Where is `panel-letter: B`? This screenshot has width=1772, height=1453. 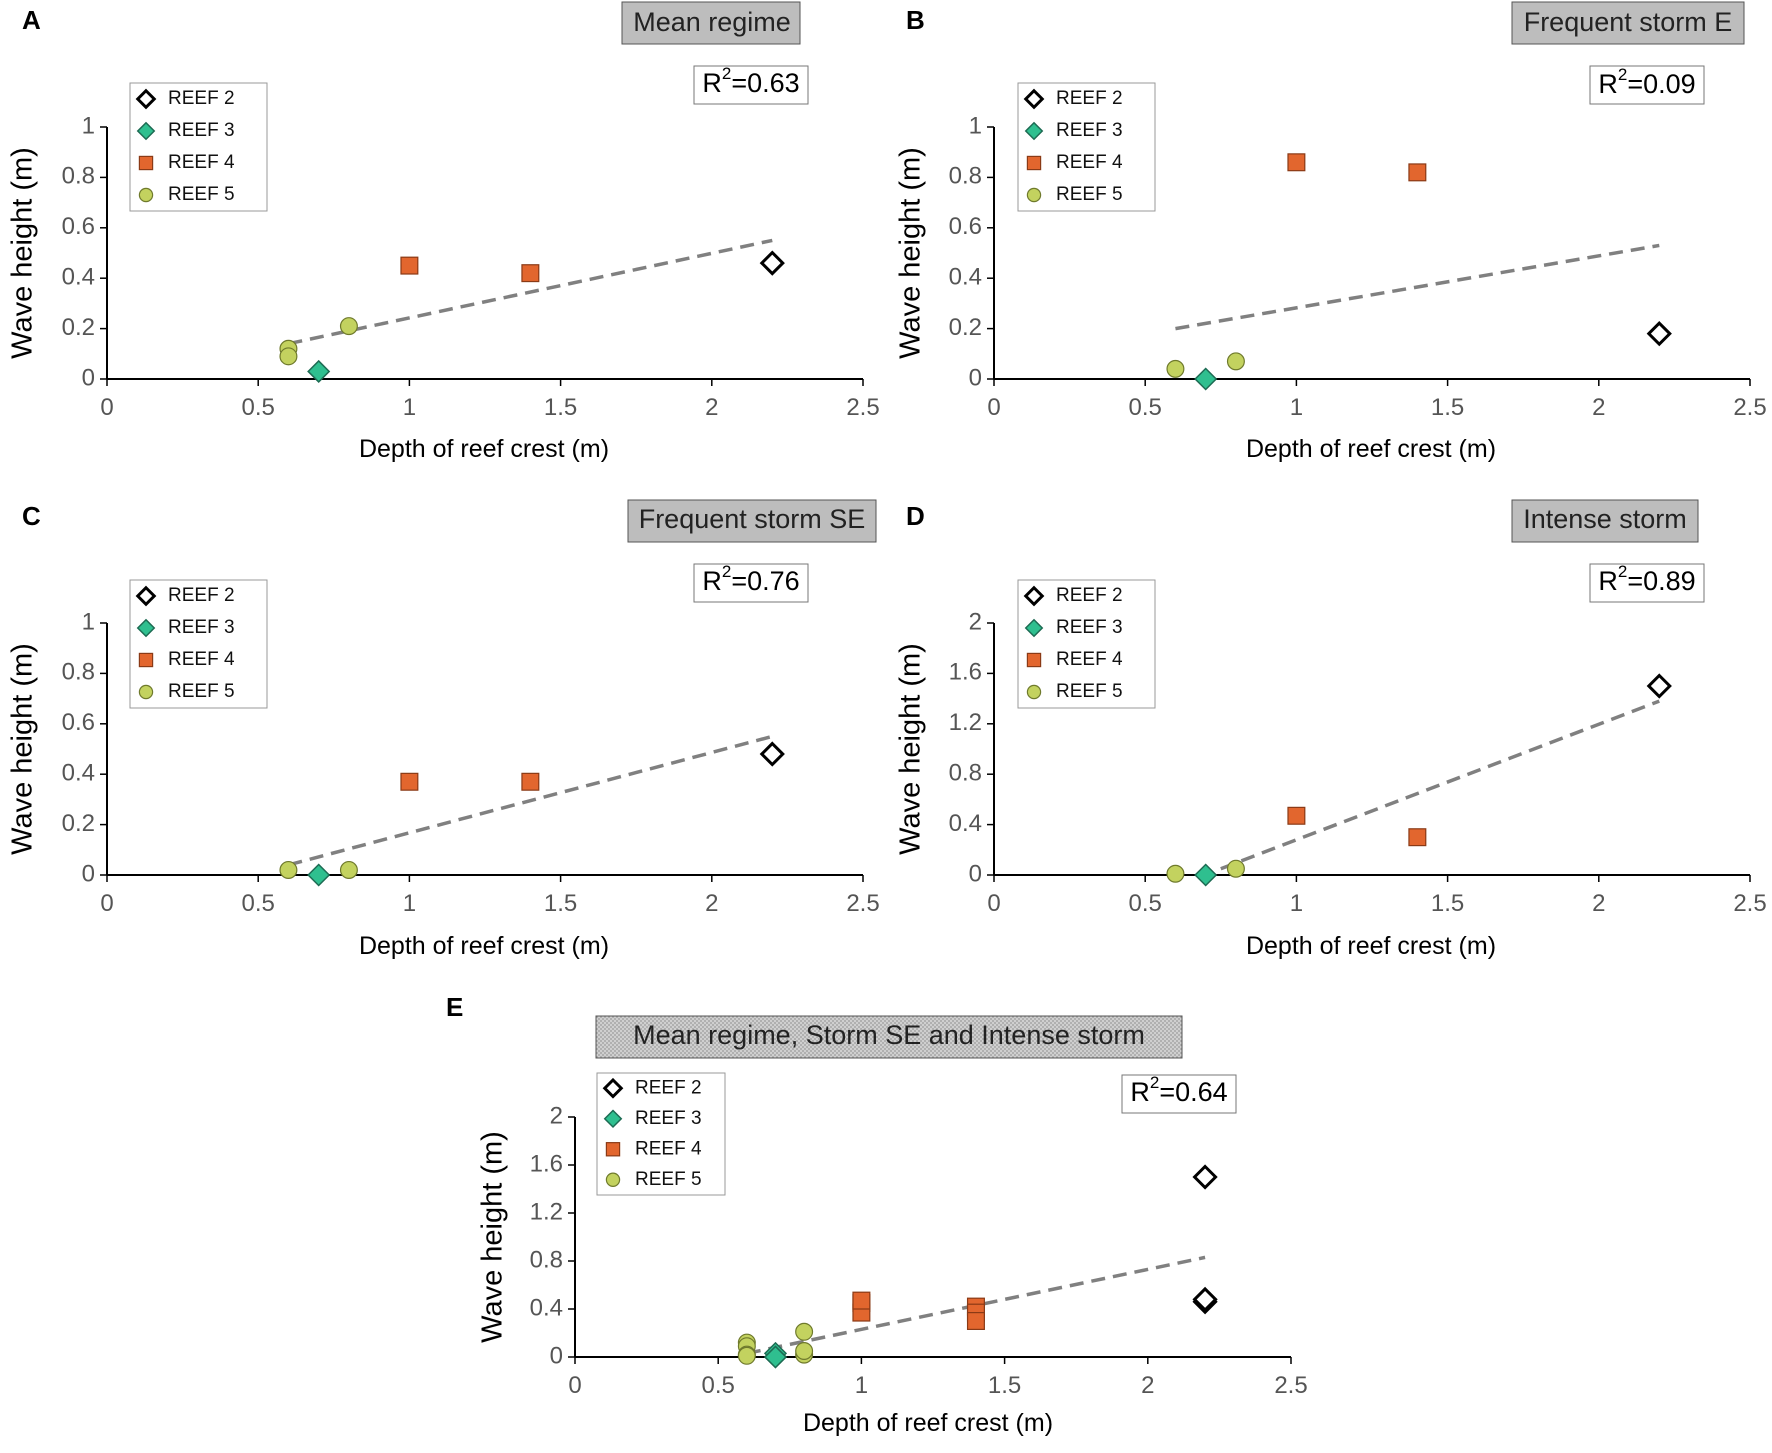 panel-letter: B is located at coordinates (915, 20).